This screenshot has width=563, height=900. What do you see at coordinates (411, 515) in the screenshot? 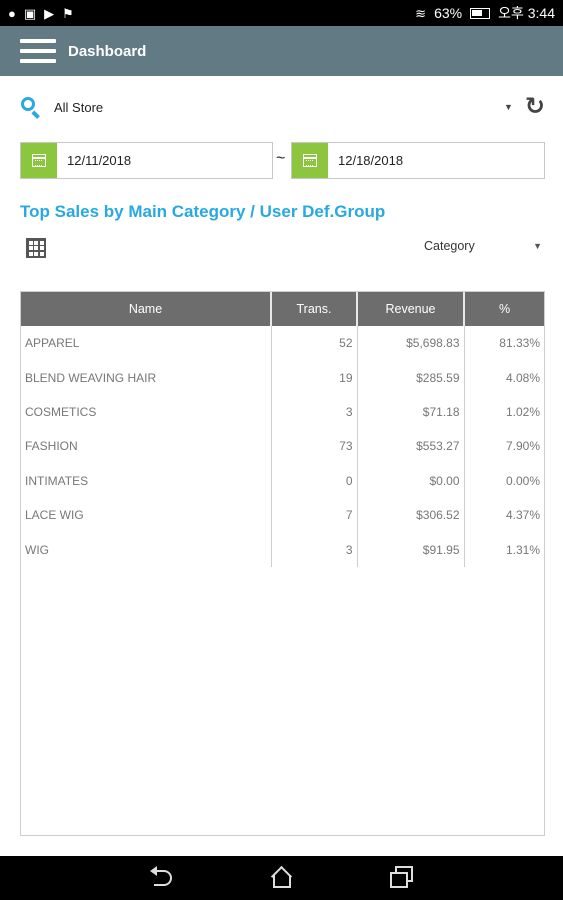
I see `cell-revenue: $306.52` at bounding box center [411, 515].